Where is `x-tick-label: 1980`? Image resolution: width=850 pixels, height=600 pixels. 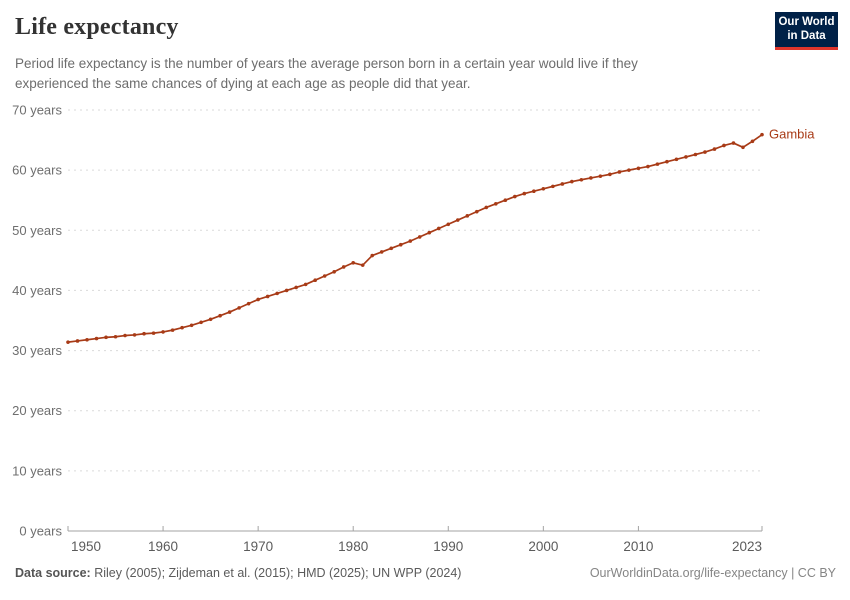 x-tick-label: 1980 is located at coordinates (353, 546).